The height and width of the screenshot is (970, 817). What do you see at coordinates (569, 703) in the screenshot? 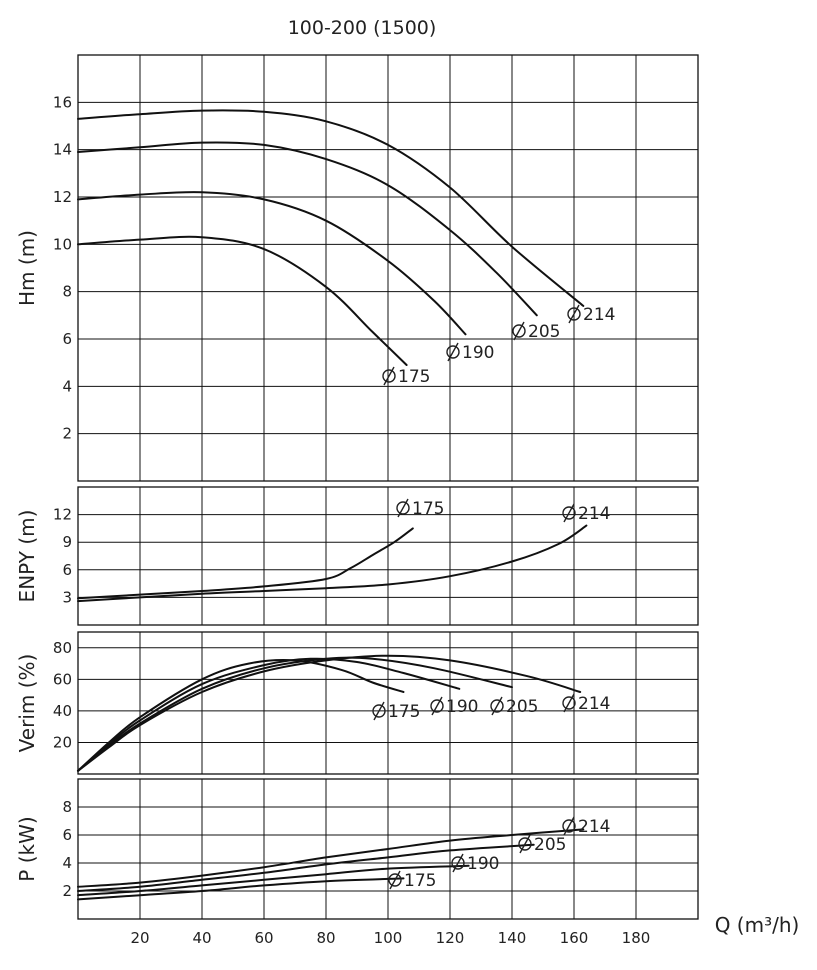
I see `efficiency-214-diameter-icon` at bounding box center [569, 703].